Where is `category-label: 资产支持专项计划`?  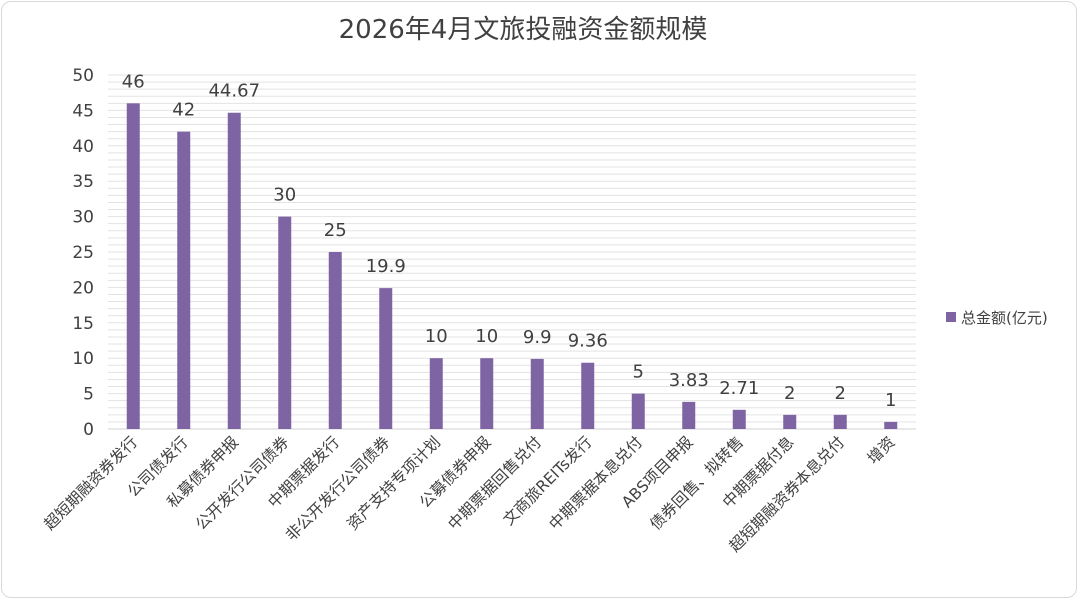 category-label: 资产支持专项计划 is located at coordinates (394, 483).